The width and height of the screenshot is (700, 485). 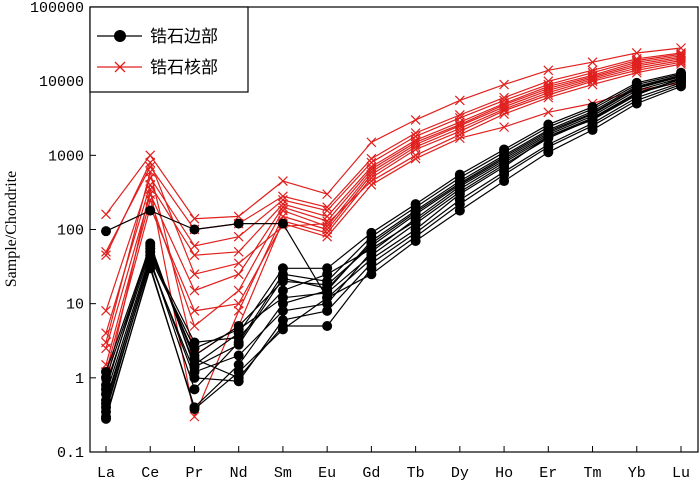 What do you see at coordinates (106, 473) in the screenshot?
I see `x-tick-label: La` at bounding box center [106, 473].